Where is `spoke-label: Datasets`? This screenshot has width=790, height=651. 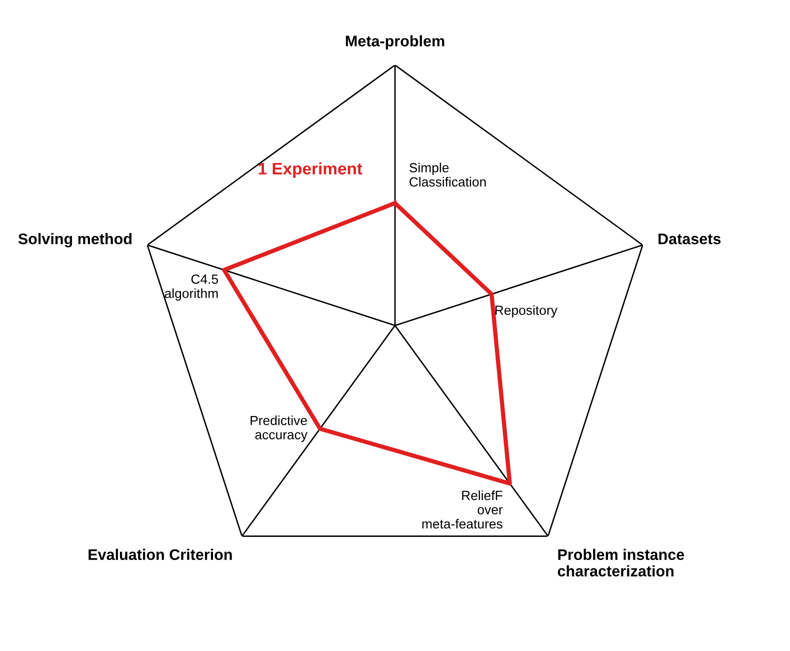
spoke-label: Datasets is located at coordinates (689, 239).